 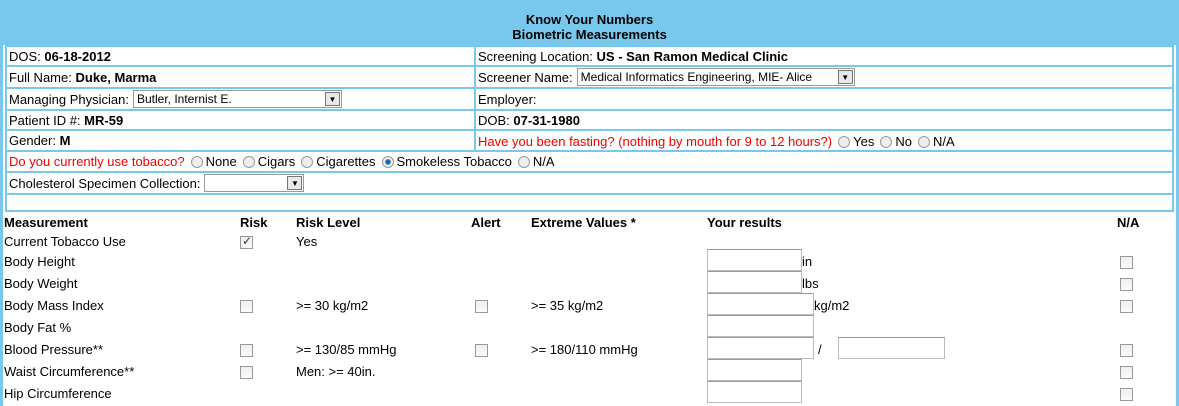 What do you see at coordinates (332, 305) in the screenshot?
I see `risk-level: >= 30 kg/m2` at bounding box center [332, 305].